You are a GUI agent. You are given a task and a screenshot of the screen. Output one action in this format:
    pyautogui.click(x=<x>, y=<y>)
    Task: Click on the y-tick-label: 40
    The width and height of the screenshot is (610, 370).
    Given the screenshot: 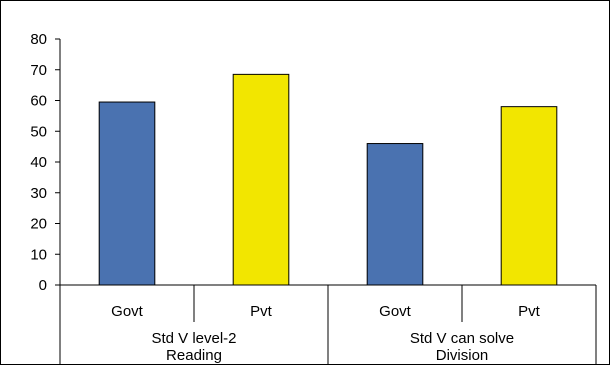 What is the action you would take?
    pyautogui.click(x=38, y=162)
    